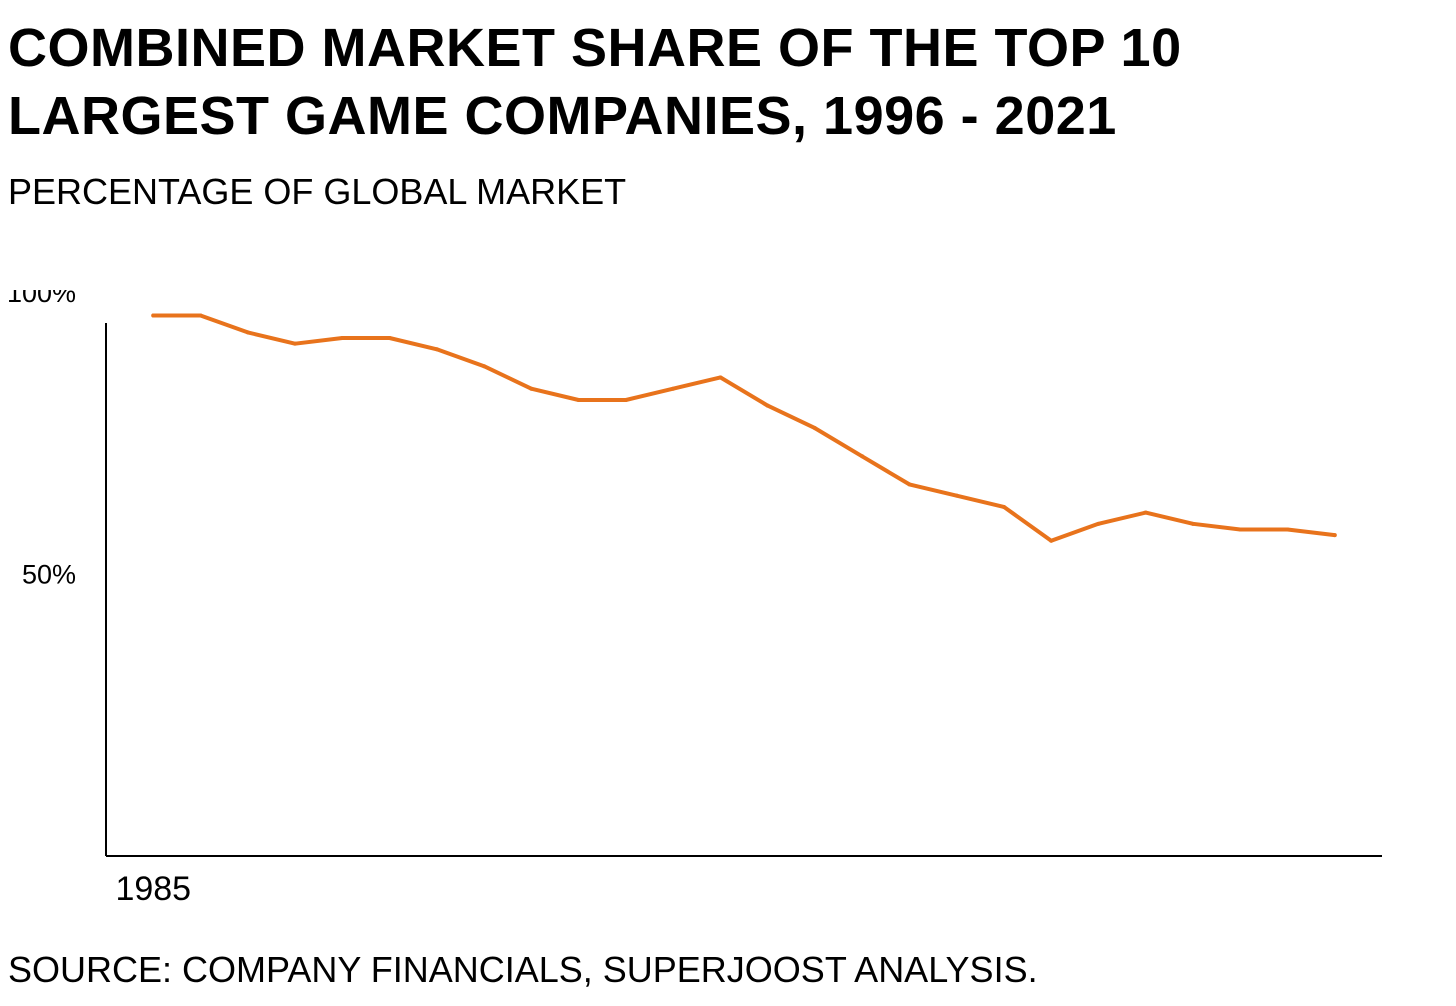 The height and width of the screenshot is (1006, 1456). I want to click on y-tick-labels: 100% 50%, so click(41, 440).